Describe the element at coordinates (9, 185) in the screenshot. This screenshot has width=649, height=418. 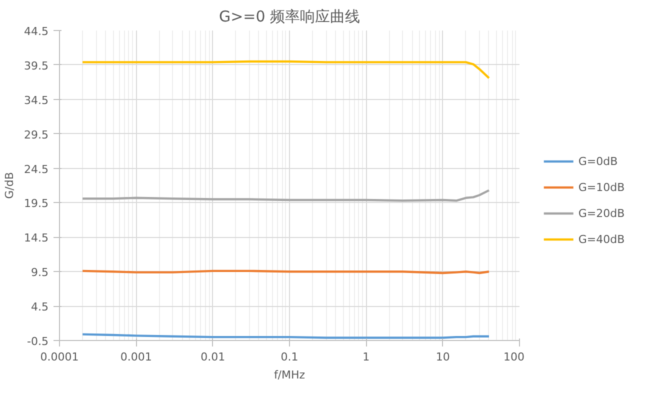
I see `y-axis-title: G/dB` at that location.